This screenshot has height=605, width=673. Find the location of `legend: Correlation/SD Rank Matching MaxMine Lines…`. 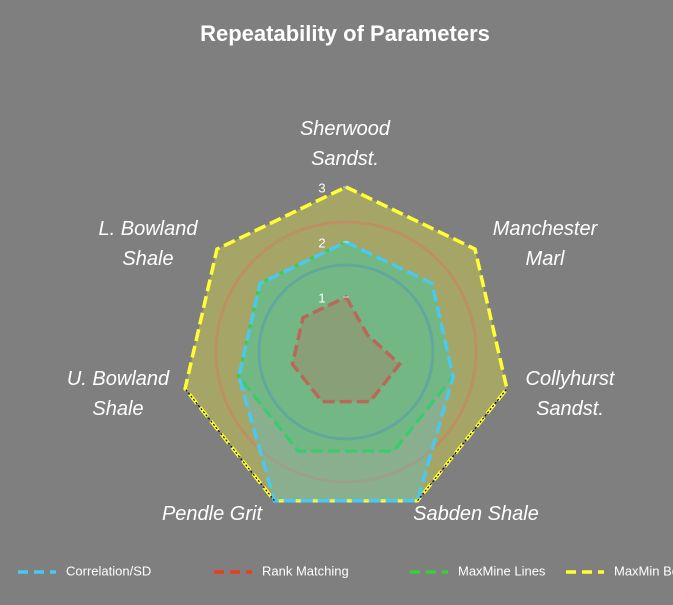

legend: Correlation/SD Rank Matching MaxMine Lines… is located at coordinates (345, 570).